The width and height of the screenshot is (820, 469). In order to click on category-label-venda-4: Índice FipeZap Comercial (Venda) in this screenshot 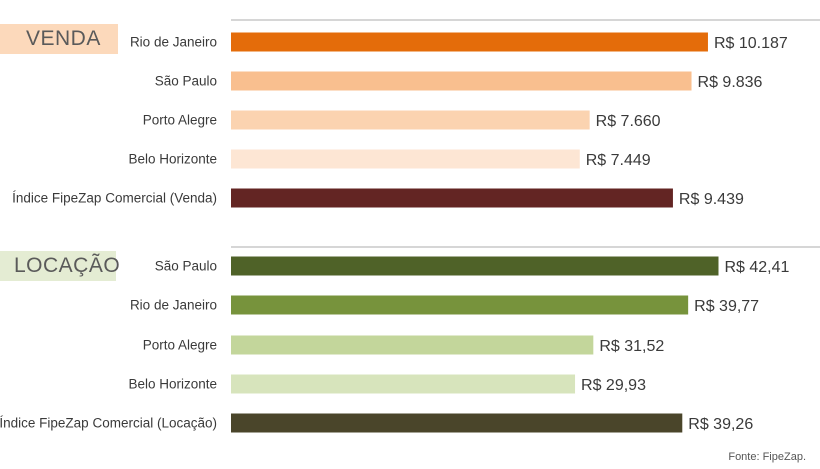, I will do `click(114, 198)`.